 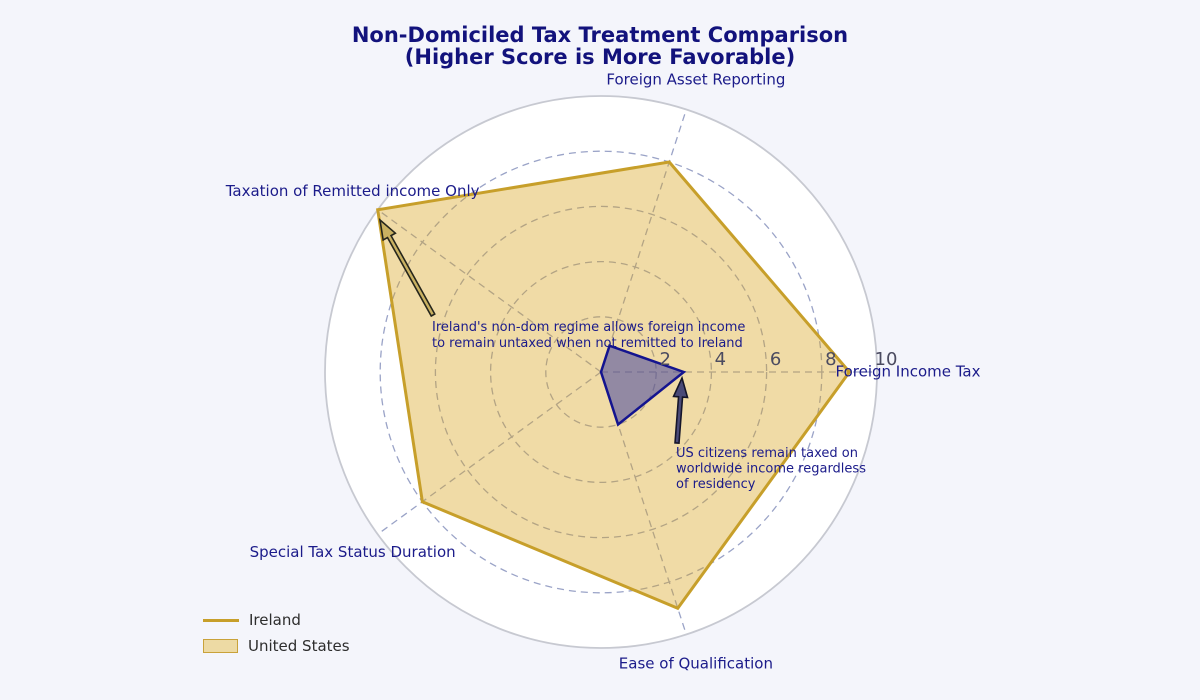 What do you see at coordinates (771, 469) in the screenshot?
I see `us-note-text-line-2: worldwide income regardless` at bounding box center [771, 469].